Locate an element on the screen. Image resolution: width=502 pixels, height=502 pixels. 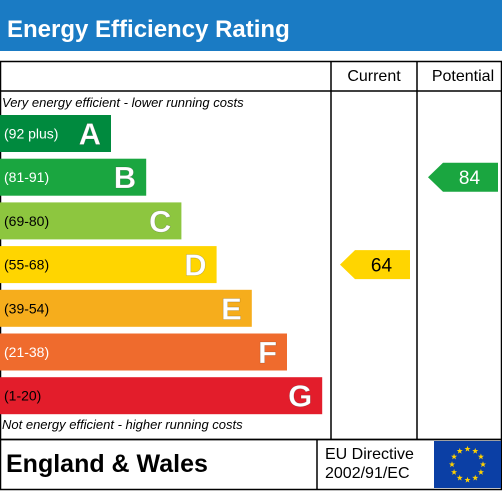
rating-band-e: (39-54) E is located at coordinates (126, 308).